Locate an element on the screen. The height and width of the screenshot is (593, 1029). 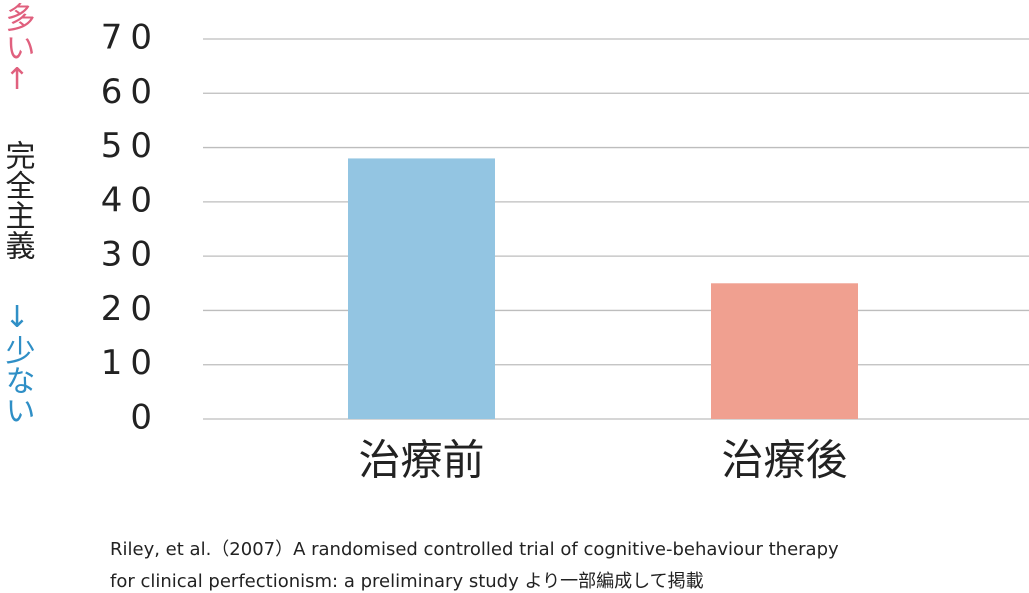
y-tick-label: 50 is located at coordinates (130, 146).